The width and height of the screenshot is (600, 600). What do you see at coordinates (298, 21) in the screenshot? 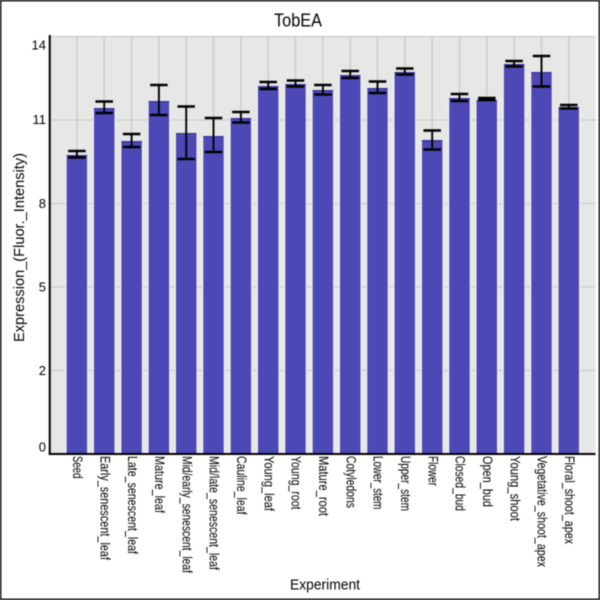
I see `svg-text: TobEA` at bounding box center [298, 21].